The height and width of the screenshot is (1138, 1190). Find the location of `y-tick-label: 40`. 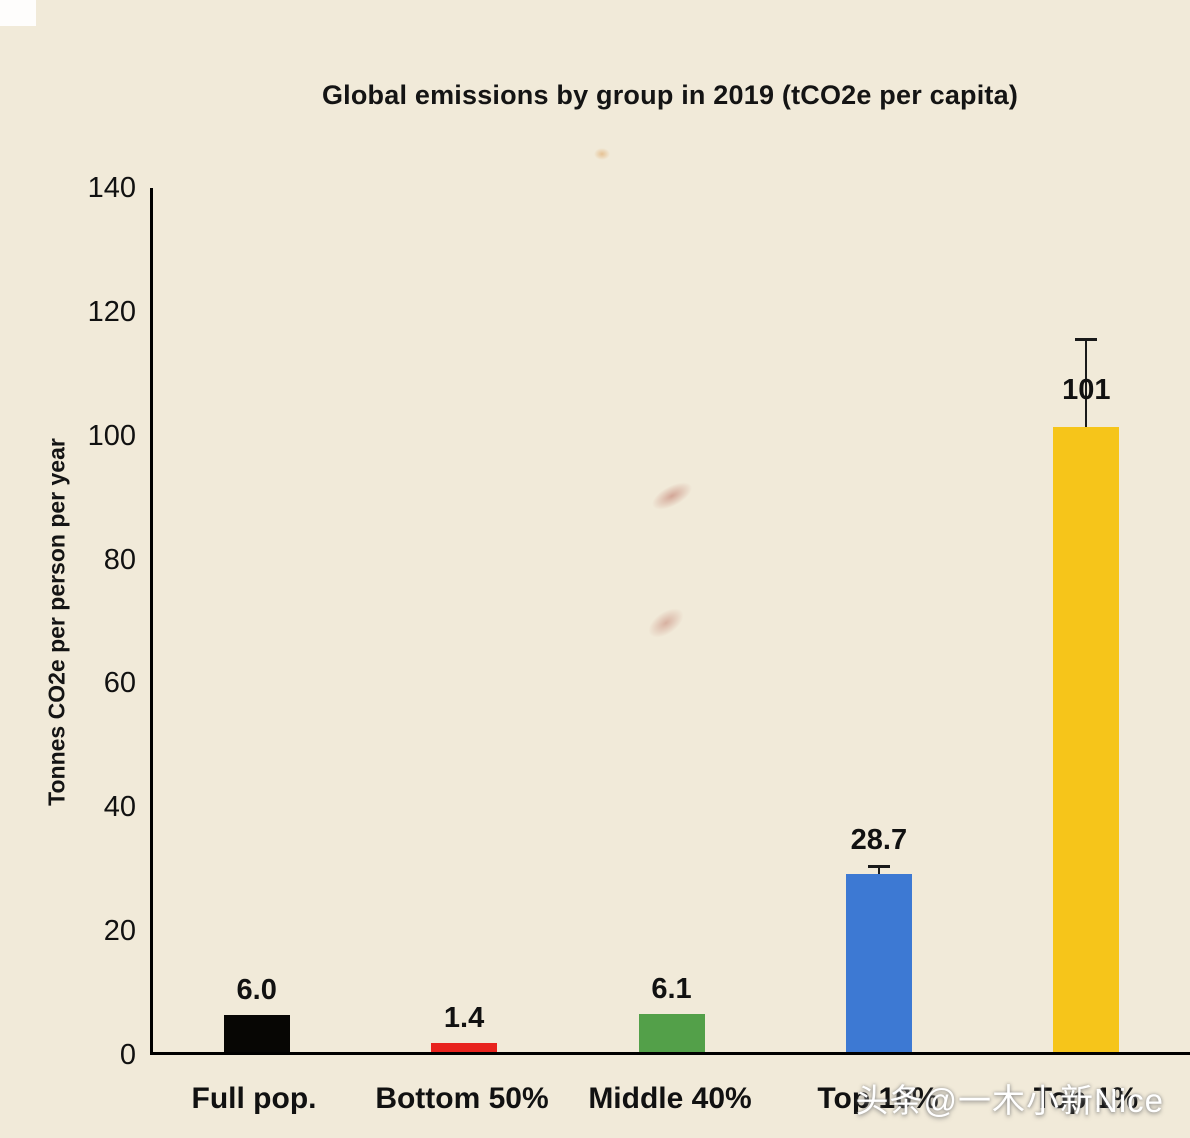

y-tick-label: 40 is located at coordinates (119, 807).